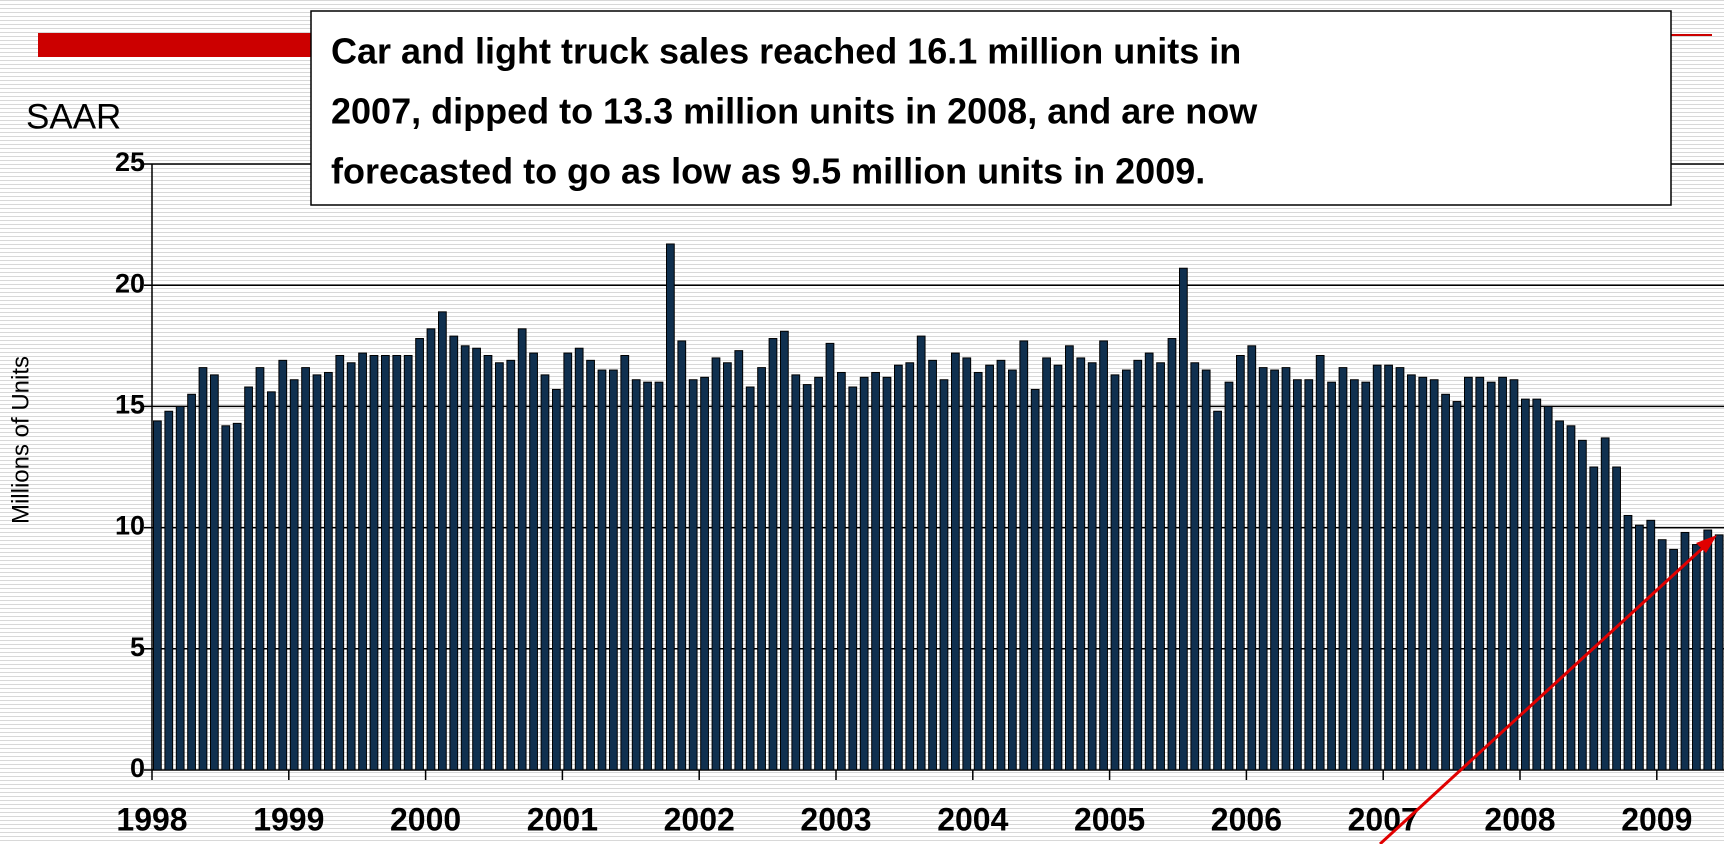 The width and height of the screenshot is (1724, 844). What do you see at coordinates (179, 45) in the screenshot?
I see `decor-bar` at bounding box center [179, 45].